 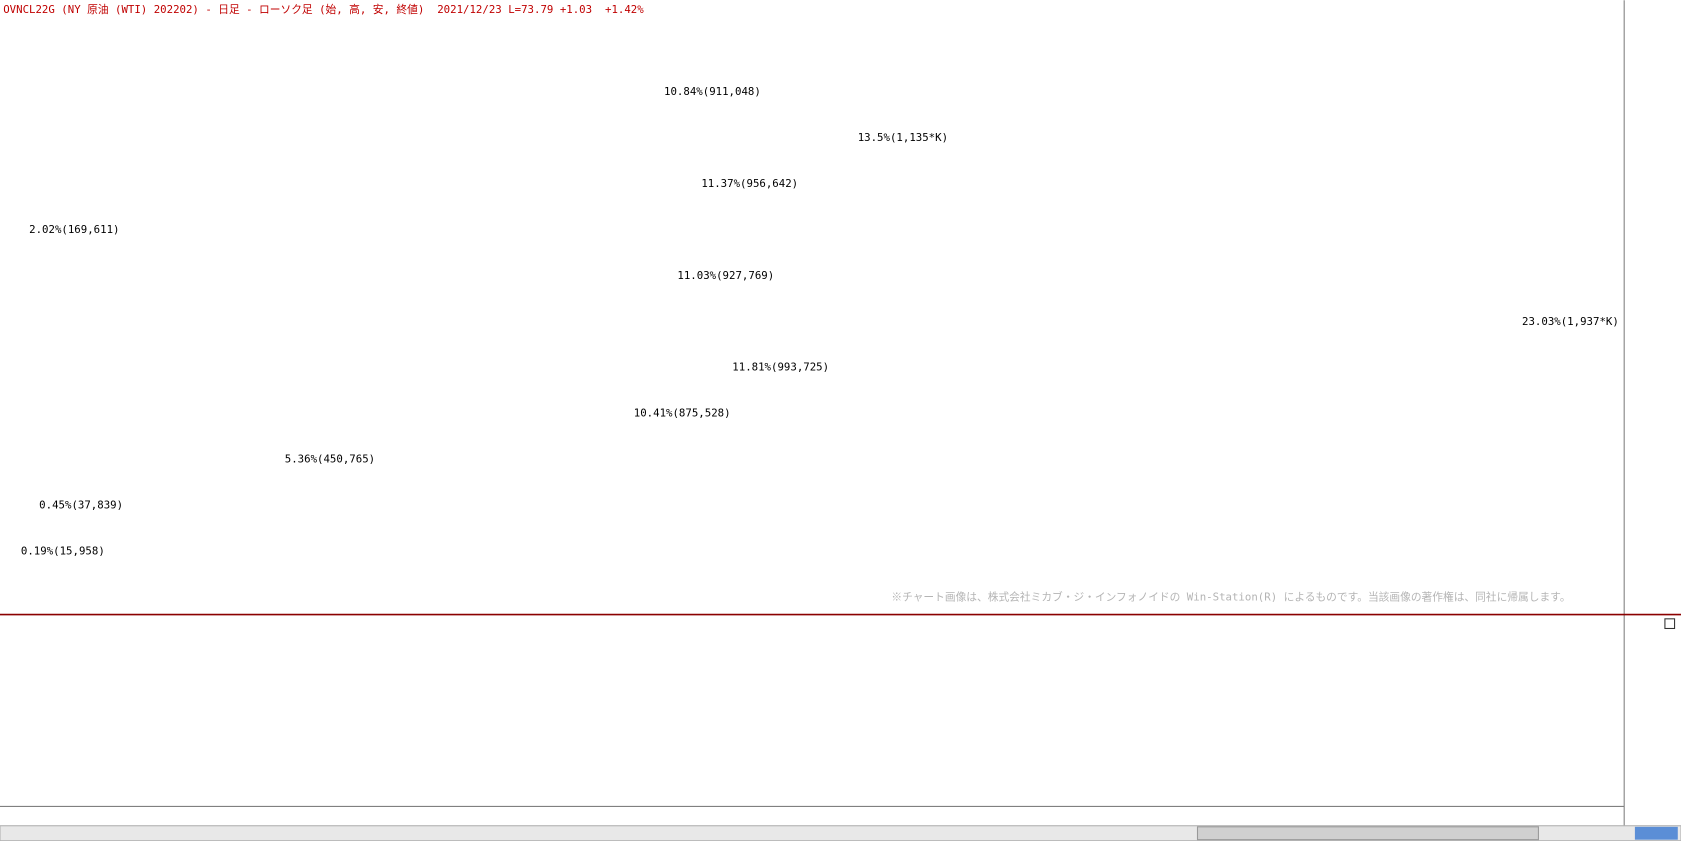 What do you see at coordinates (74, 229) in the screenshot?
I see `volume-label: 2.02%(169,611)` at bounding box center [74, 229].